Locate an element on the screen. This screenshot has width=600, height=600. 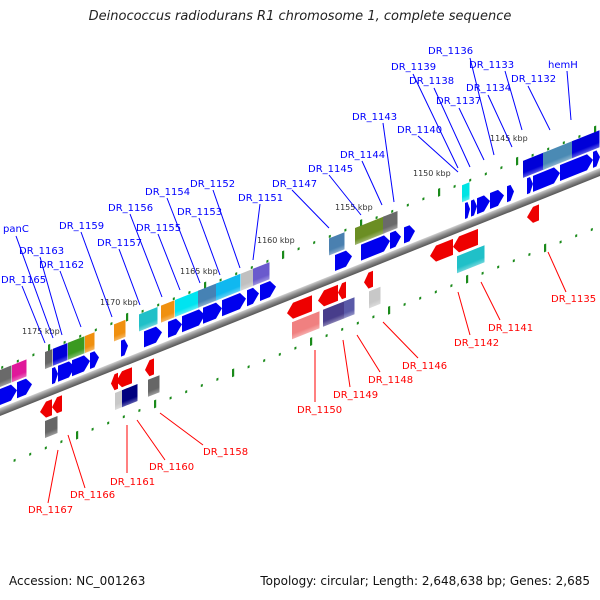
gene-label: DR_1161 is located at coordinates (132, 482).